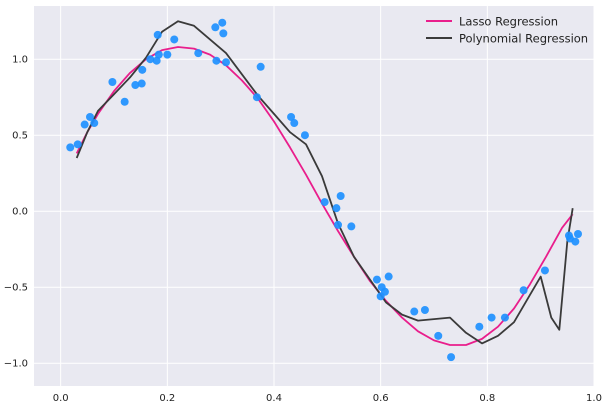 This screenshot has width=606, height=410. What do you see at coordinates (594, 398) in the screenshot?
I see `x-tick-label: 1.0` at bounding box center [594, 398].